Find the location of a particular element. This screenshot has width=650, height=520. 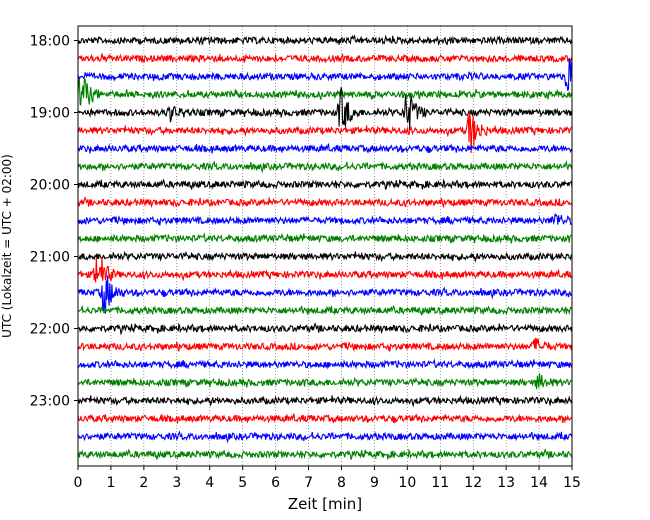

x-tick-label: 15 is located at coordinates (572, 483).